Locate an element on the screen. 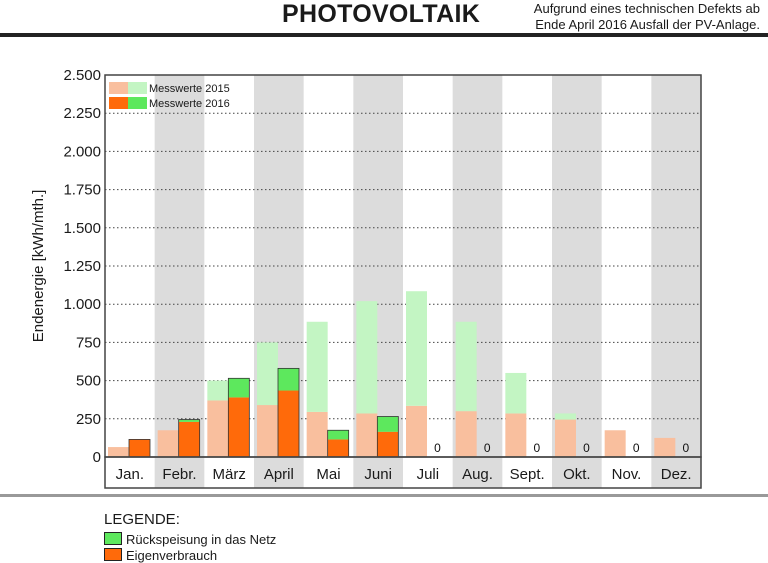  y-tick-label: 750 is located at coordinates (88, 342).